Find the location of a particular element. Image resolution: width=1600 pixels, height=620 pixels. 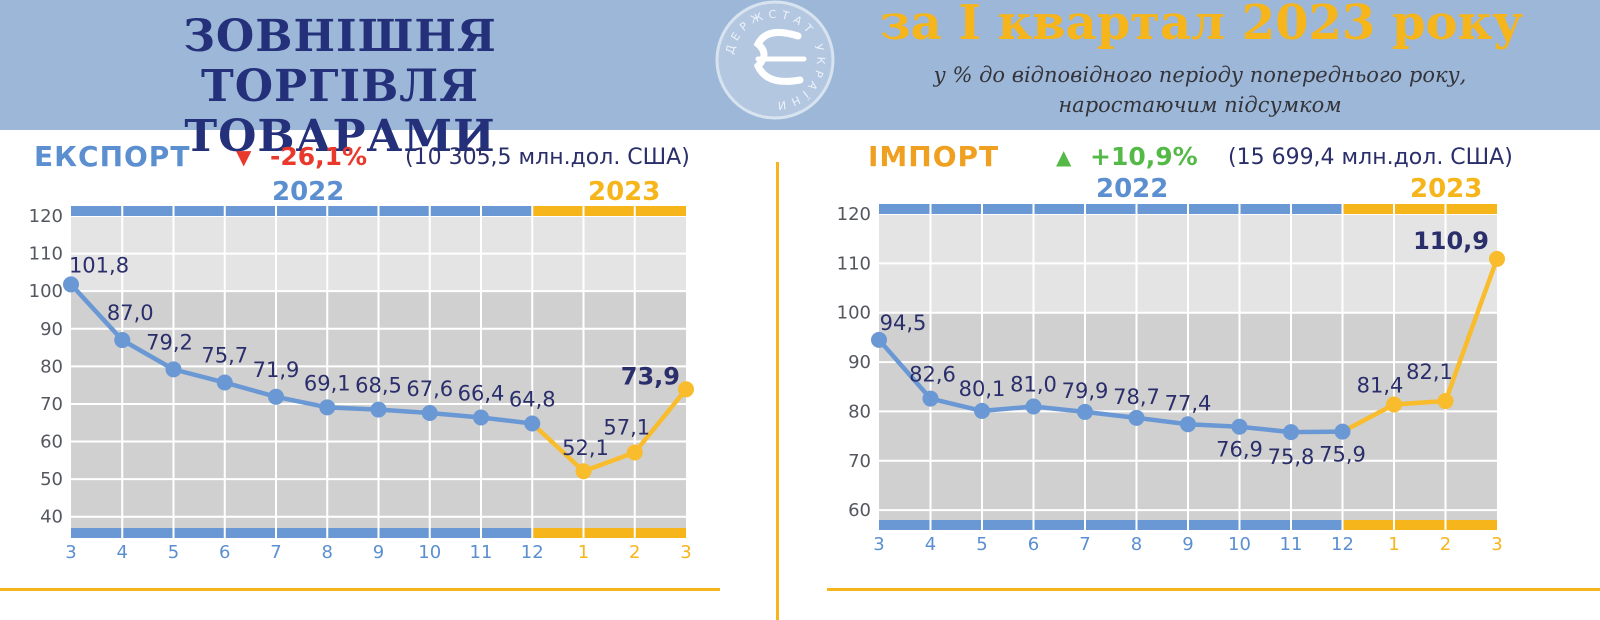

export-data-label: 52,1 is located at coordinates (585, 448).